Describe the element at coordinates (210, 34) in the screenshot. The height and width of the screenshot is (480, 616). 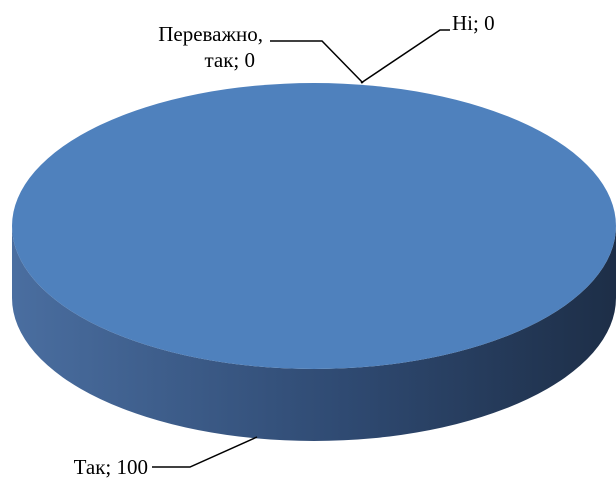
I see `data-label-1-line-0: Переважно,` at that location.